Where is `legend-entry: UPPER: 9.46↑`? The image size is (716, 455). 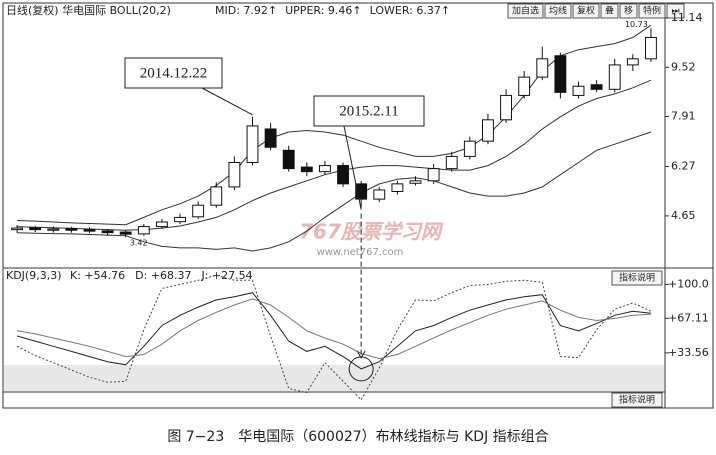
legend-entry: UPPER: 9.46↑ is located at coordinates (323, 10).